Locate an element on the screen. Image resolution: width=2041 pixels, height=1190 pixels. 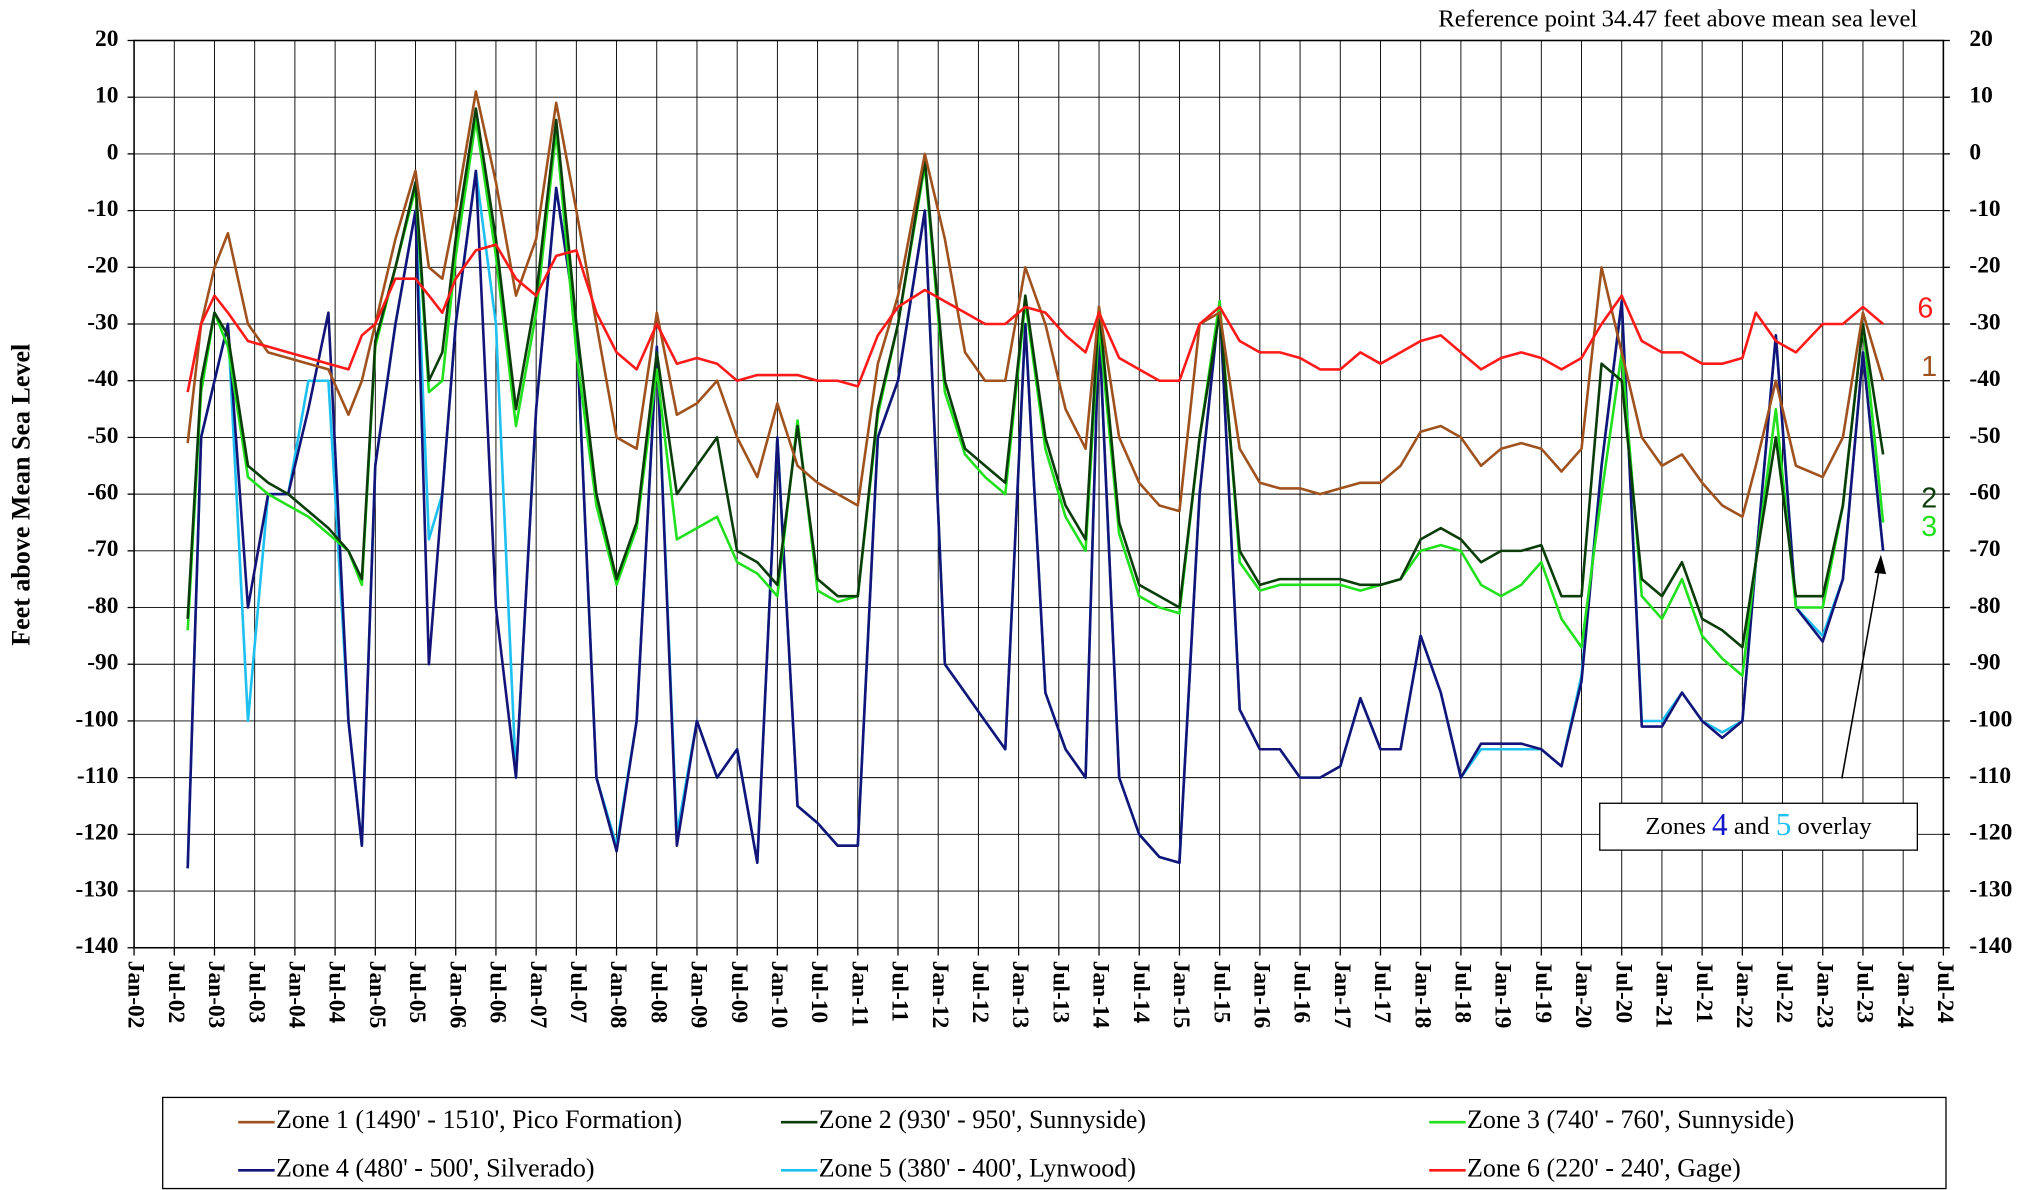
x-tick-label: Jul-23 is located at coordinates (1865, 992).